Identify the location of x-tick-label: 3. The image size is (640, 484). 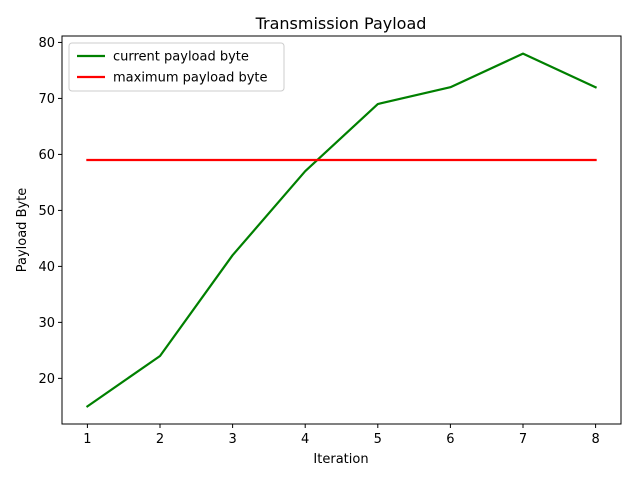
(232, 439).